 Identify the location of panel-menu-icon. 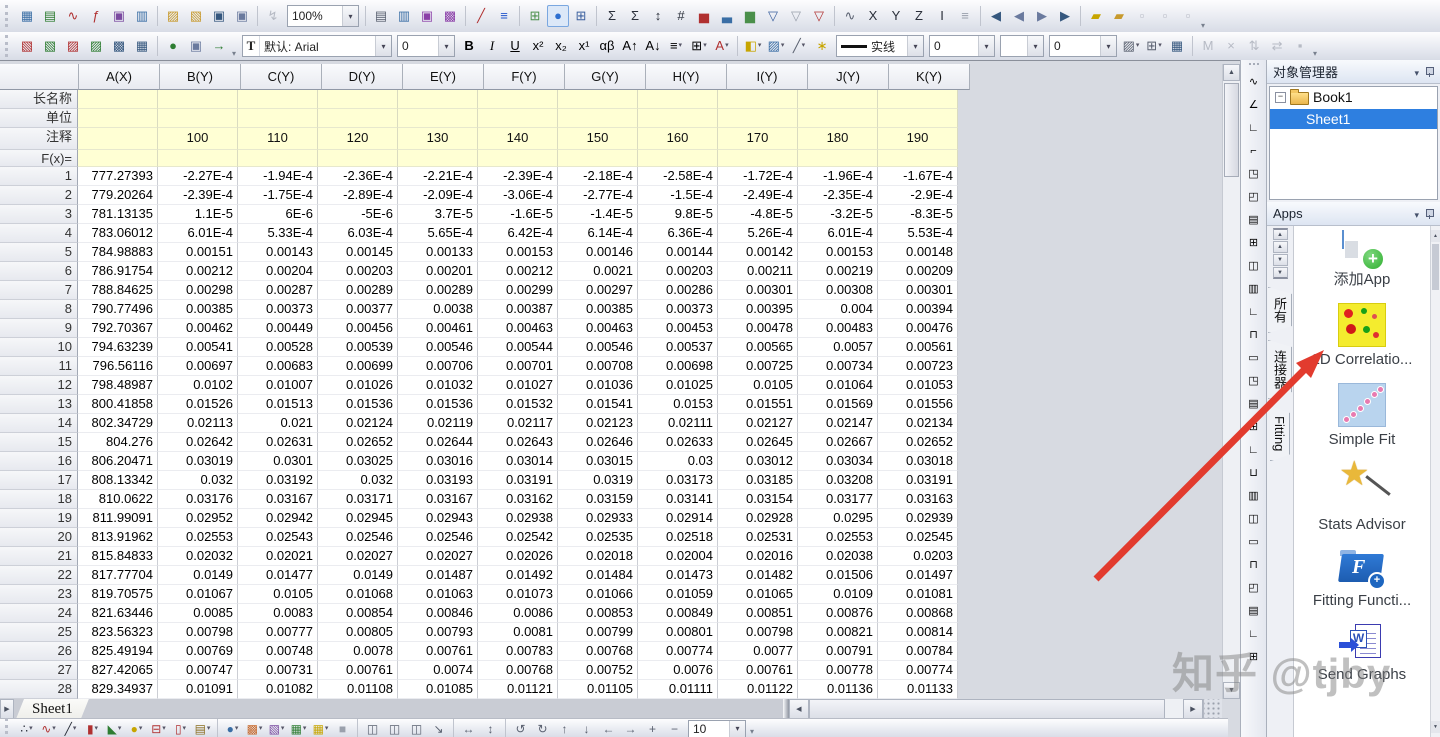
(1416, 71).